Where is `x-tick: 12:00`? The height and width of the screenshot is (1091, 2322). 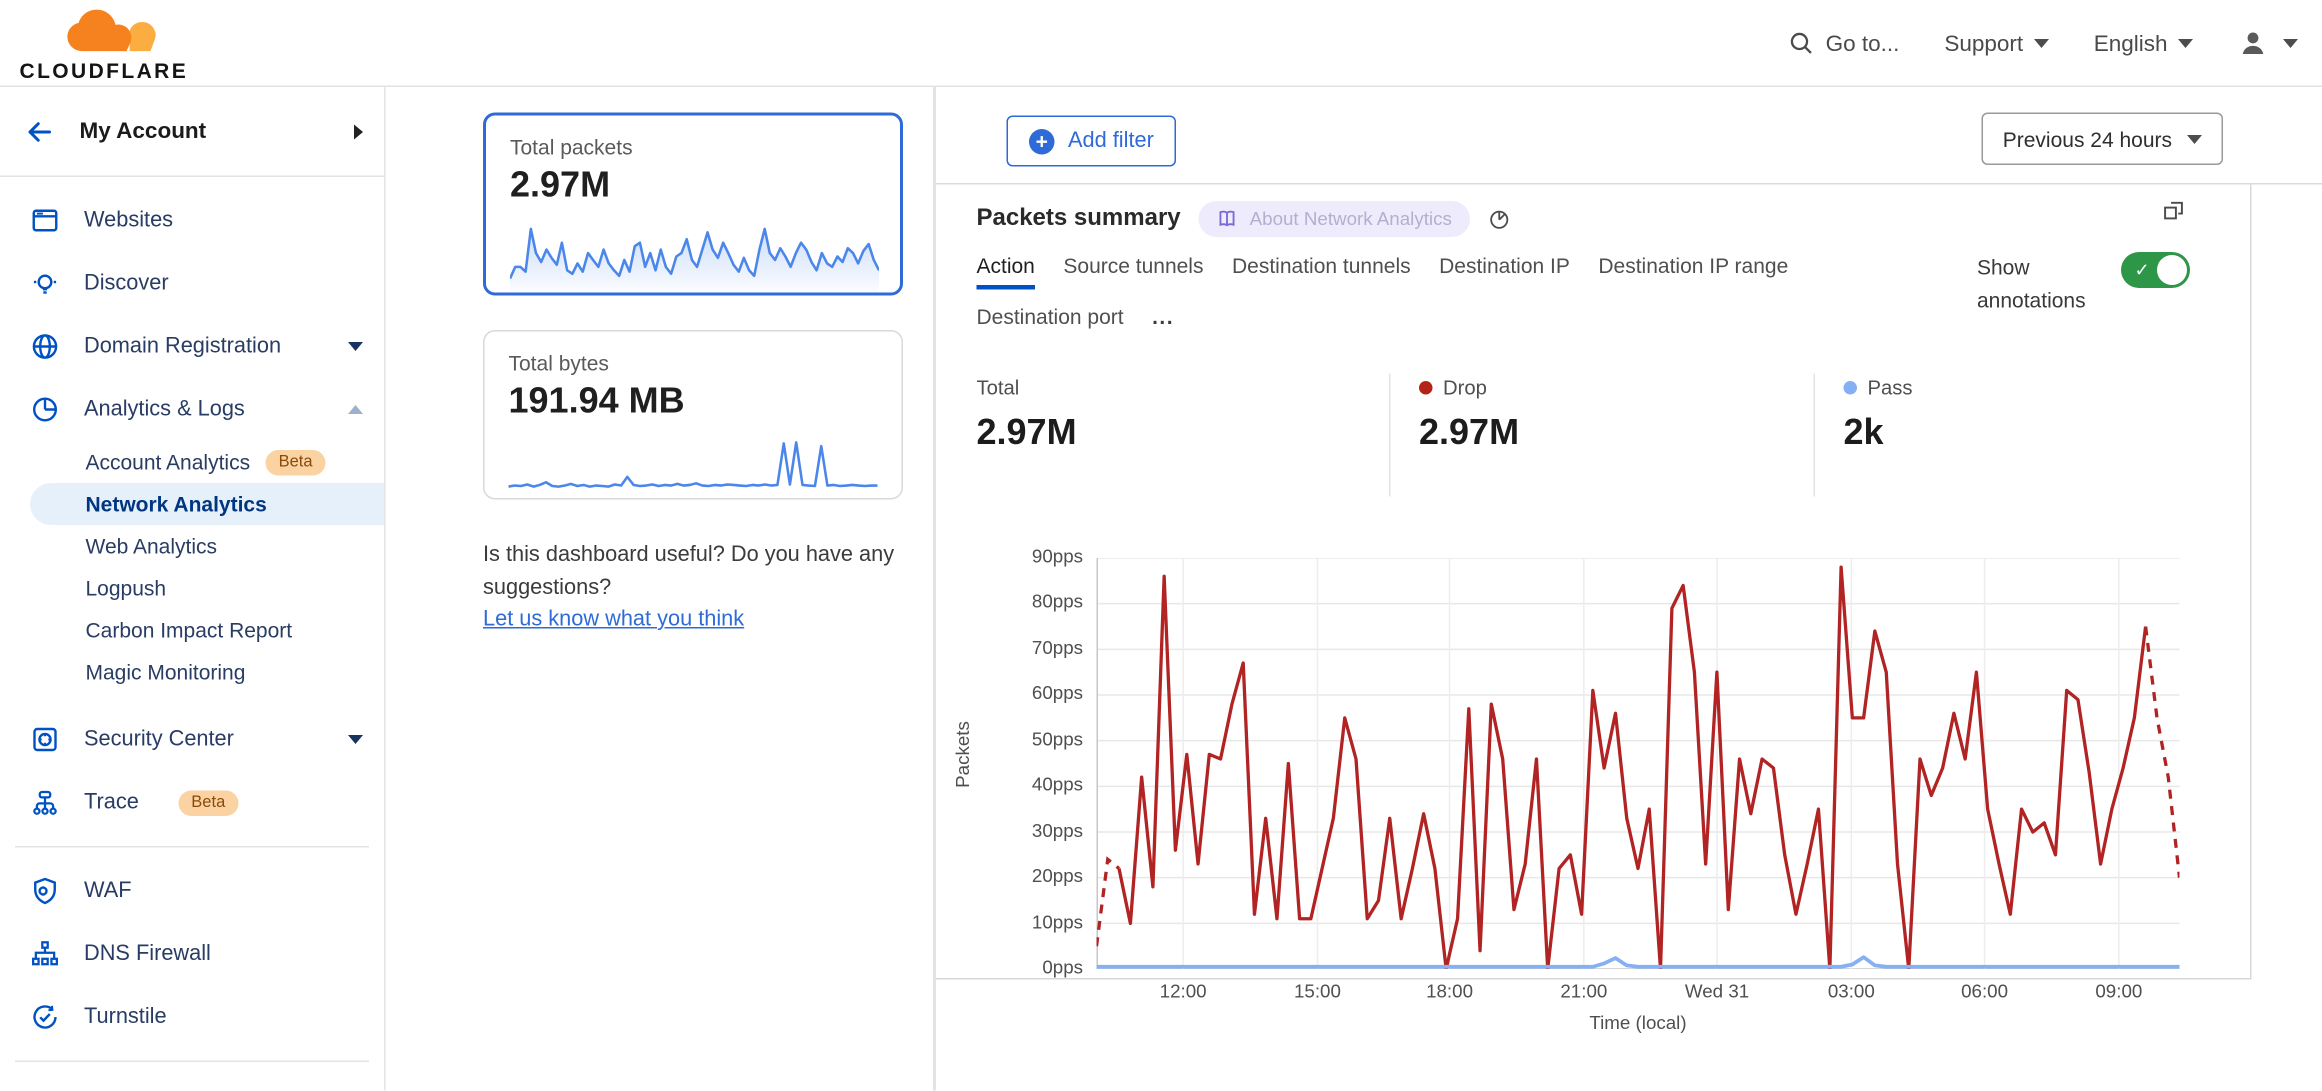 x-tick: 12:00 is located at coordinates (1183, 991).